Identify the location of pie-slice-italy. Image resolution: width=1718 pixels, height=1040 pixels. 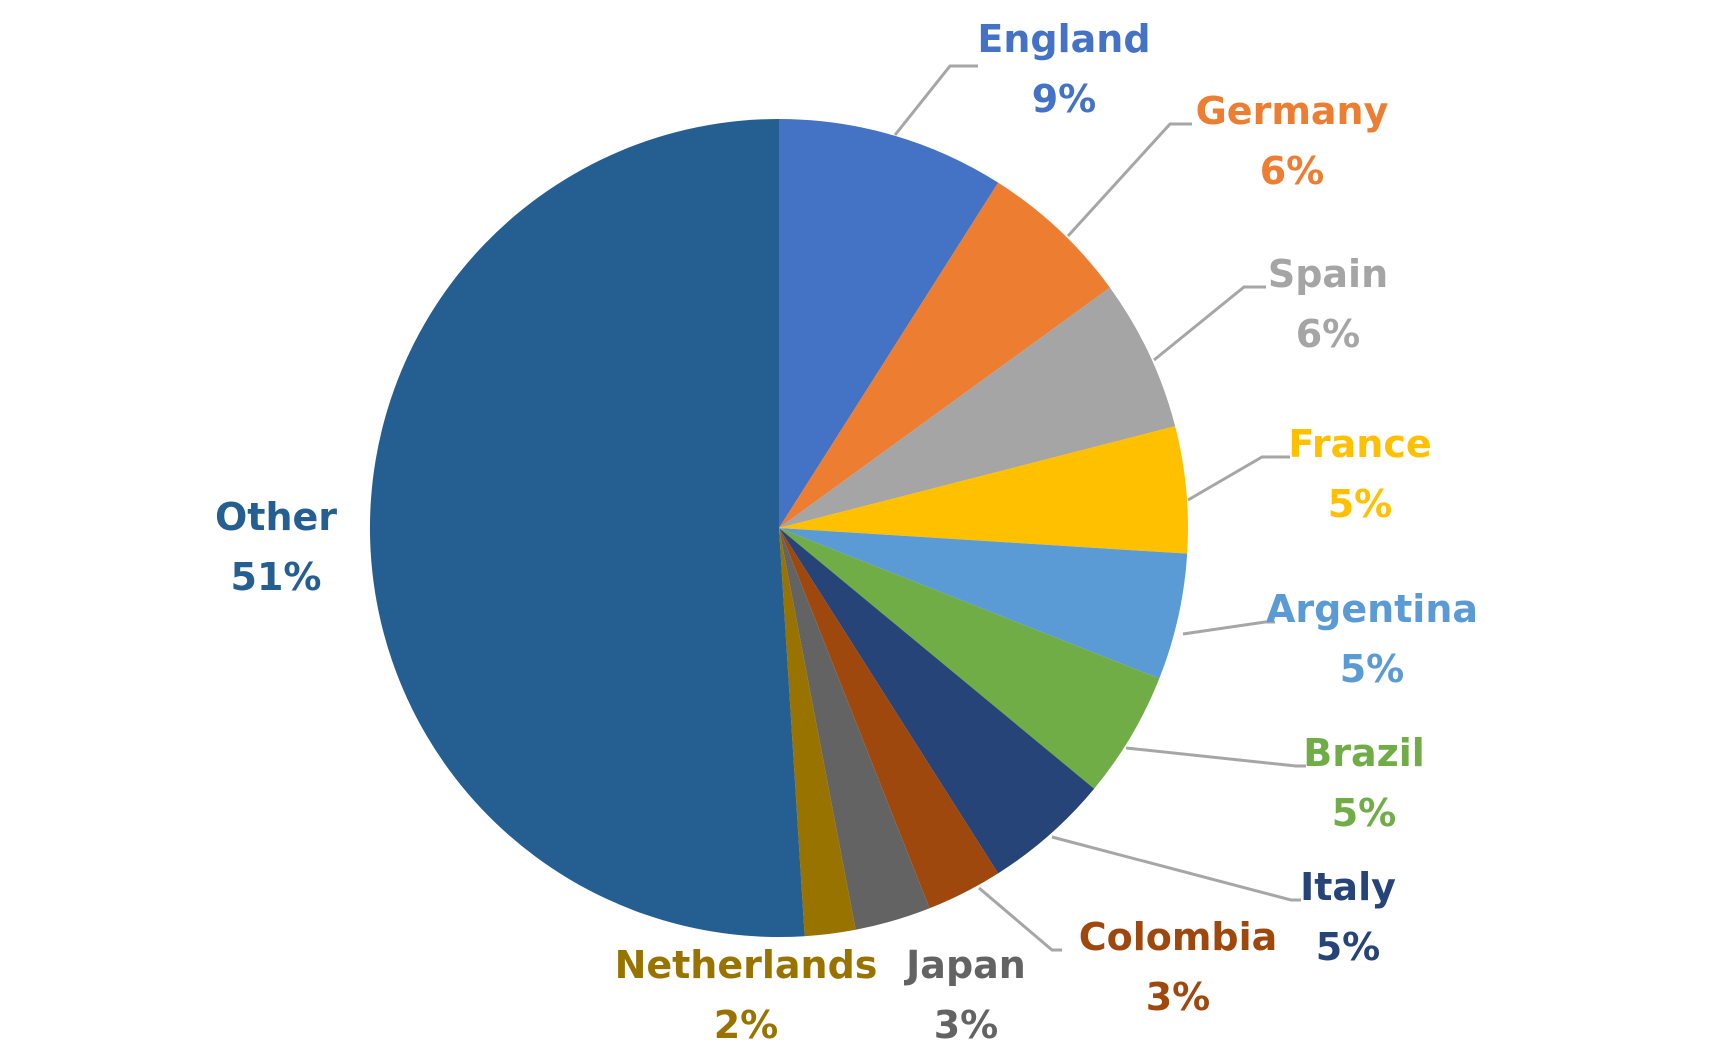
(937, 701).